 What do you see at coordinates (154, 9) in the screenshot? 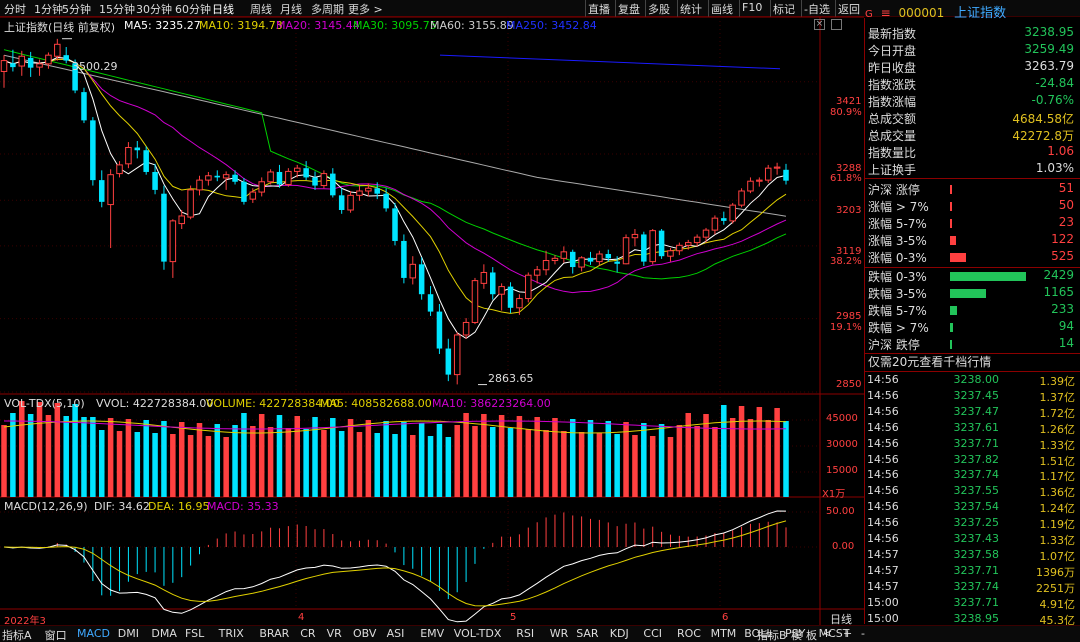
I see `period-tab: 30分钟` at bounding box center [154, 9].